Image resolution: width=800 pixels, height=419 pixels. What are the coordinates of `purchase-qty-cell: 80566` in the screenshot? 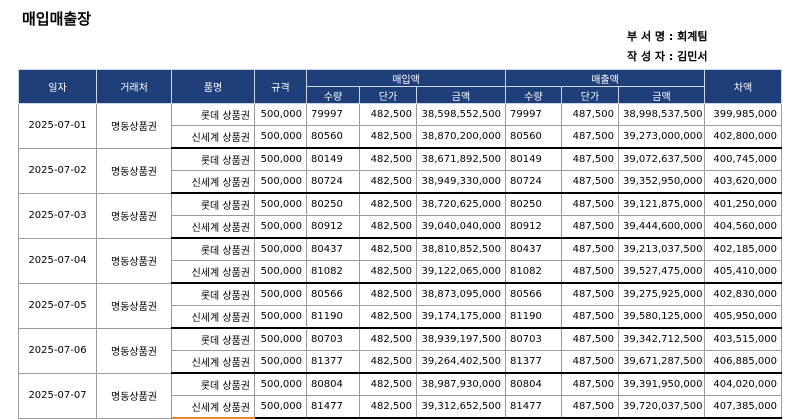 It's located at (333, 294).